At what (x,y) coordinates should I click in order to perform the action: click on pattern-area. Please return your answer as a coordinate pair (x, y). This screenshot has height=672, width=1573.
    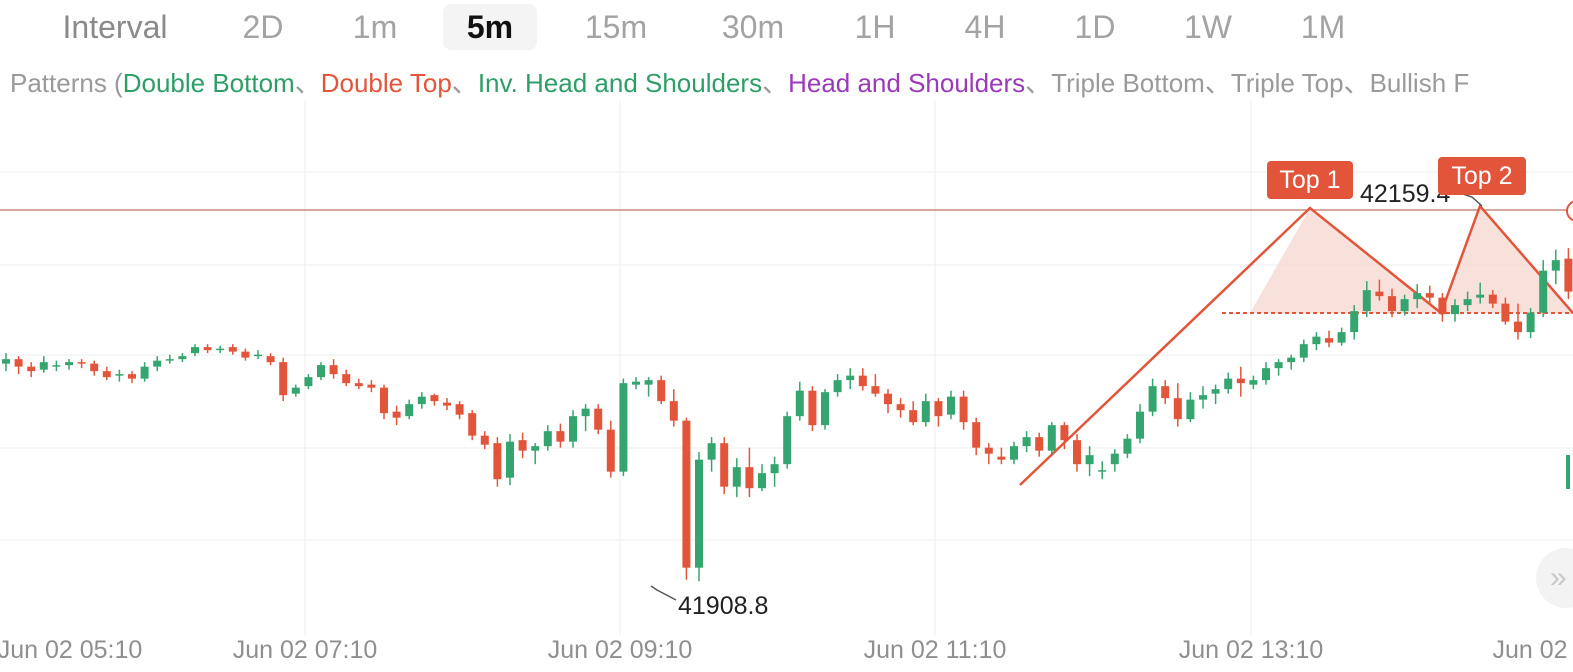
    Looking at the image, I should click on (1411, 259).